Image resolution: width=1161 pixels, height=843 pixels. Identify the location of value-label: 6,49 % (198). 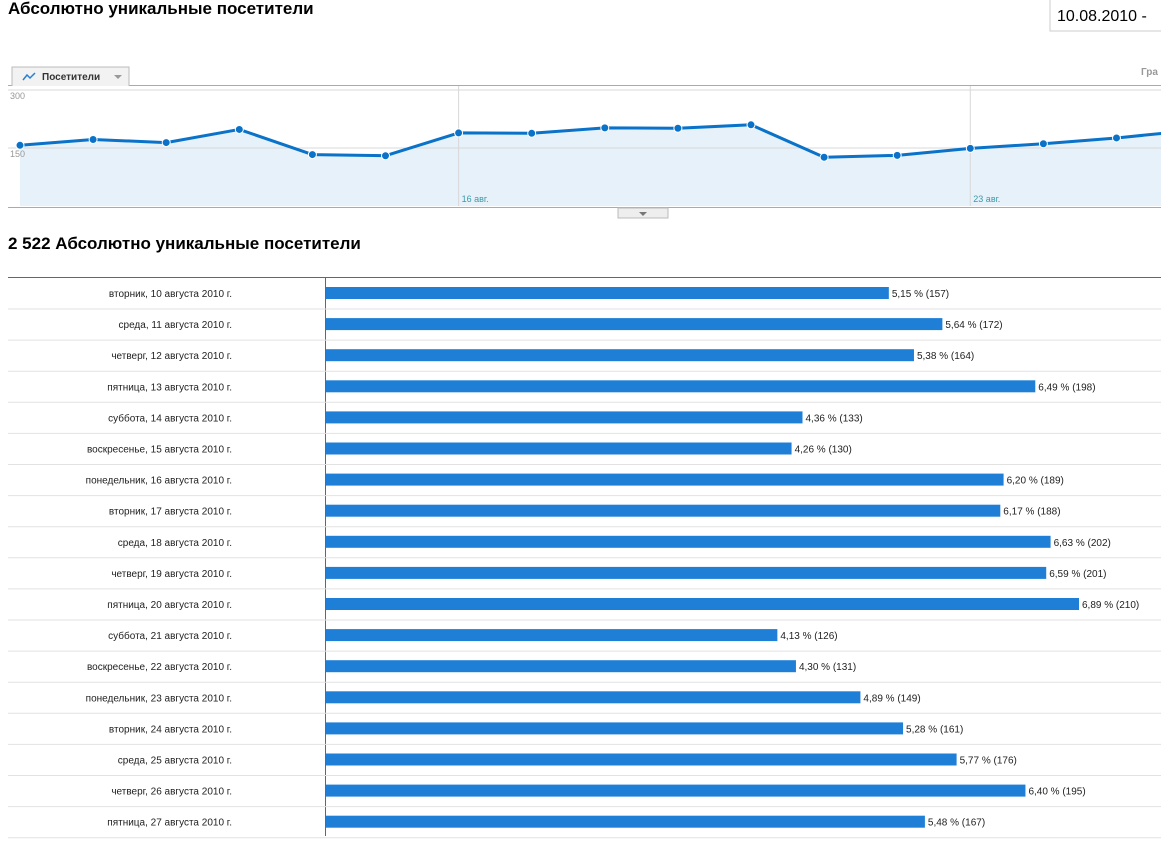
(1066, 387).